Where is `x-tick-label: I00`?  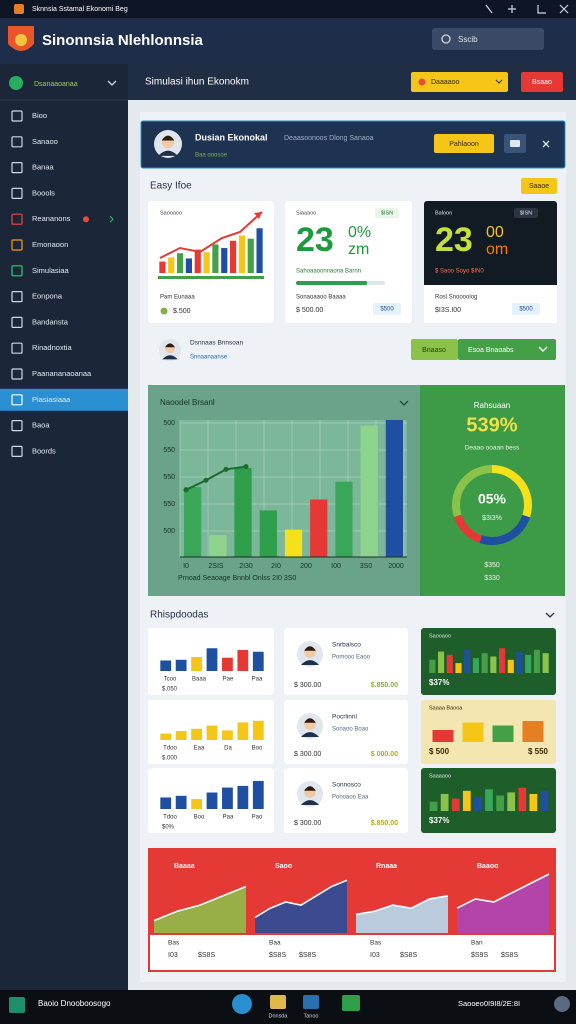 x-tick-label: I00 is located at coordinates (336, 566).